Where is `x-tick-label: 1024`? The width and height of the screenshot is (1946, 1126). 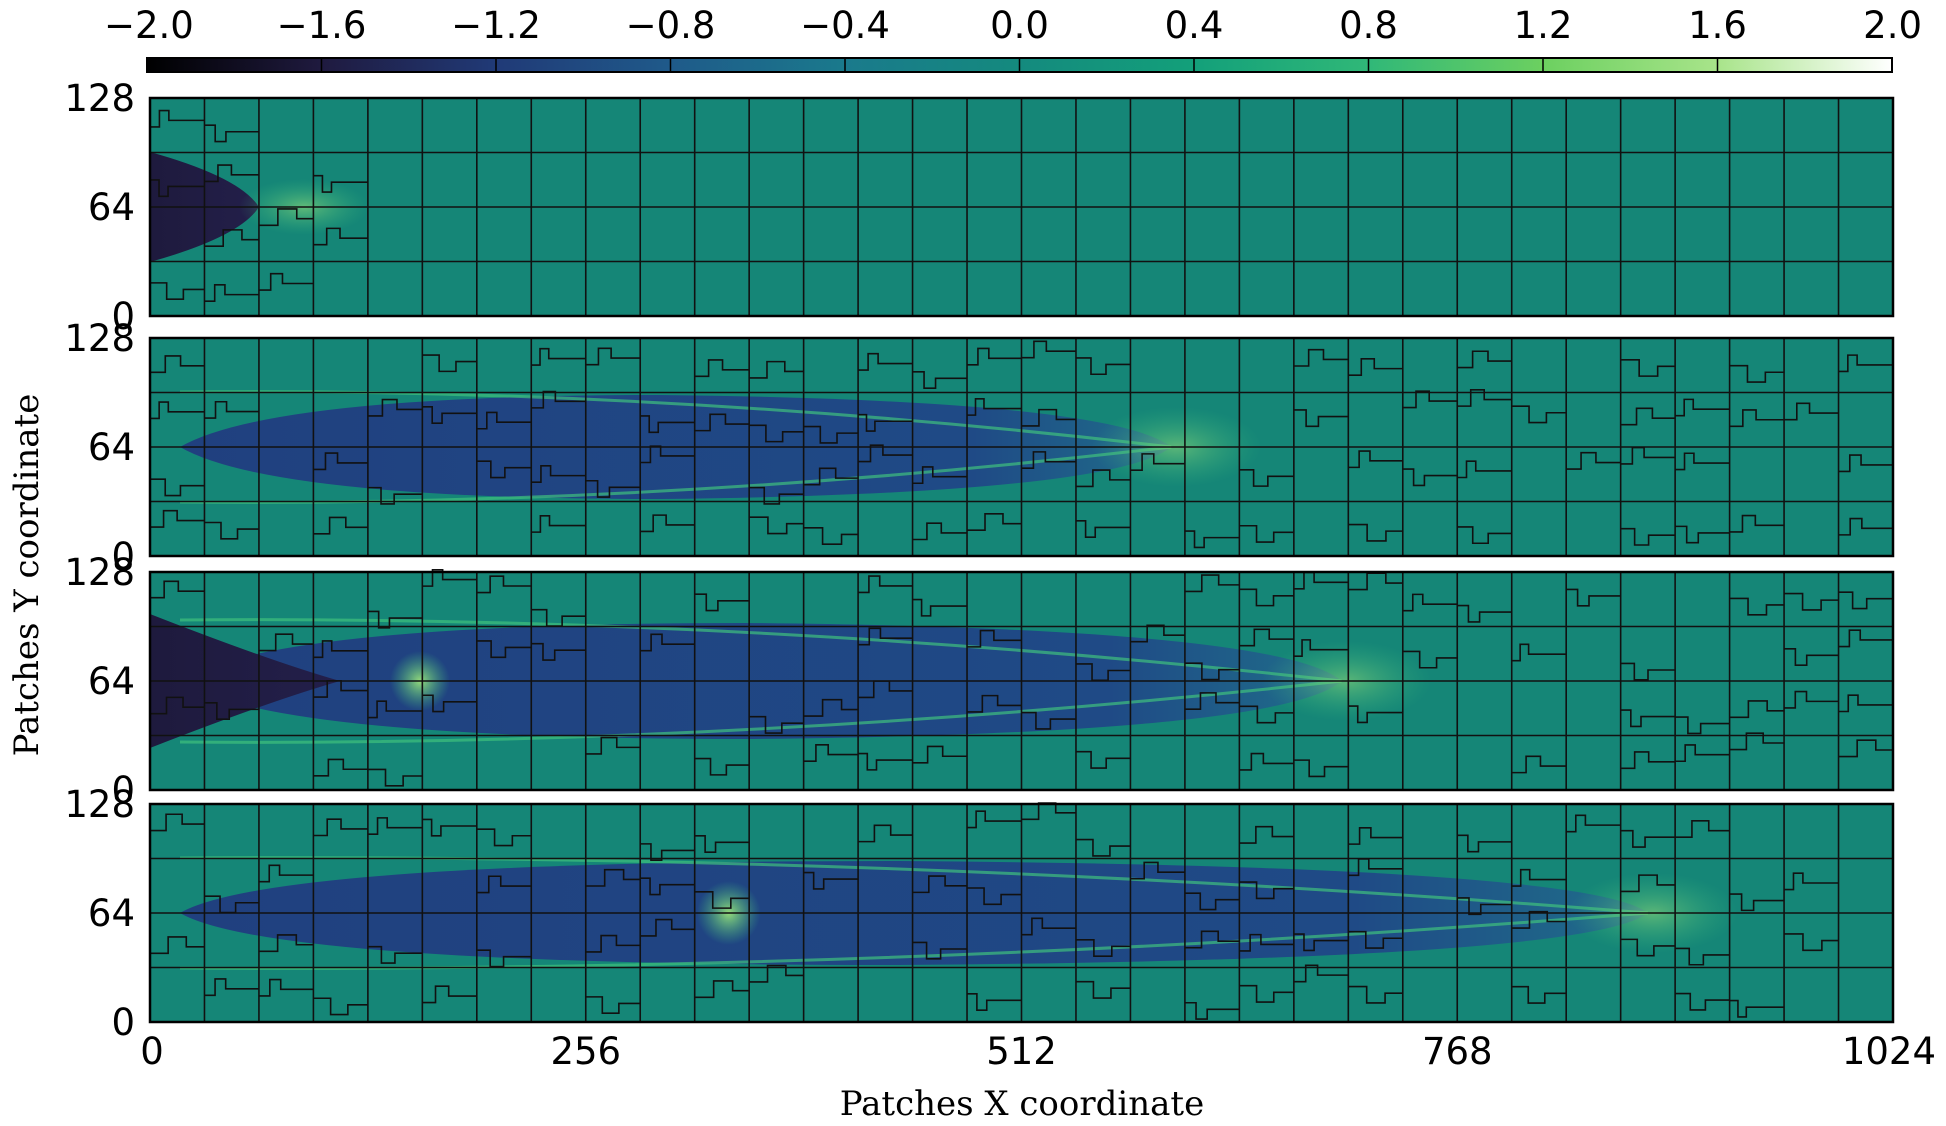 x-tick-label: 1024 is located at coordinates (1889, 1051).